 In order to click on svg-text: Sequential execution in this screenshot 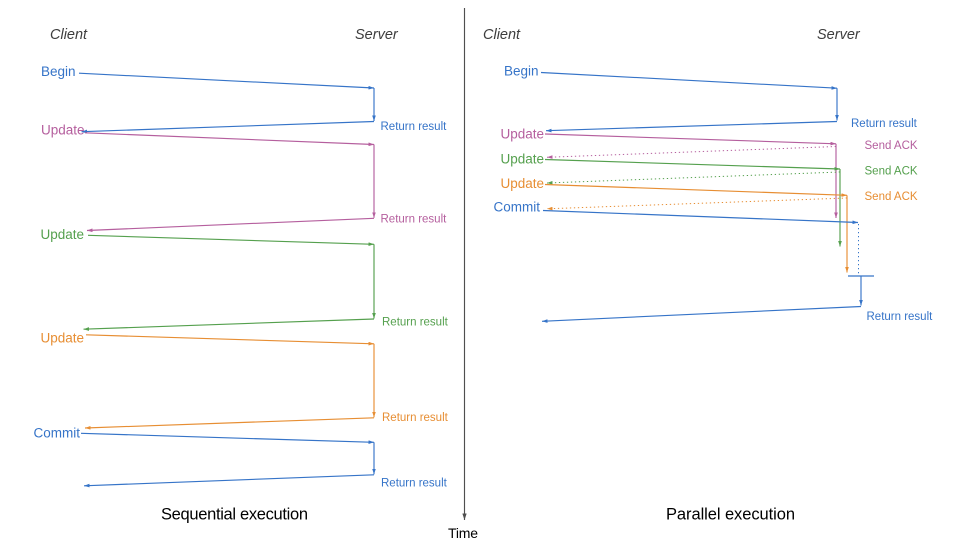, I will do `click(234, 515)`.